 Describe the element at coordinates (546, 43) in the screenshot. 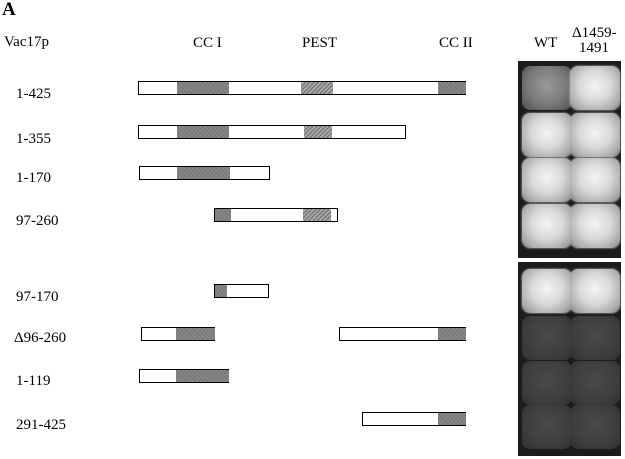

I see `wt-header: WT` at that location.